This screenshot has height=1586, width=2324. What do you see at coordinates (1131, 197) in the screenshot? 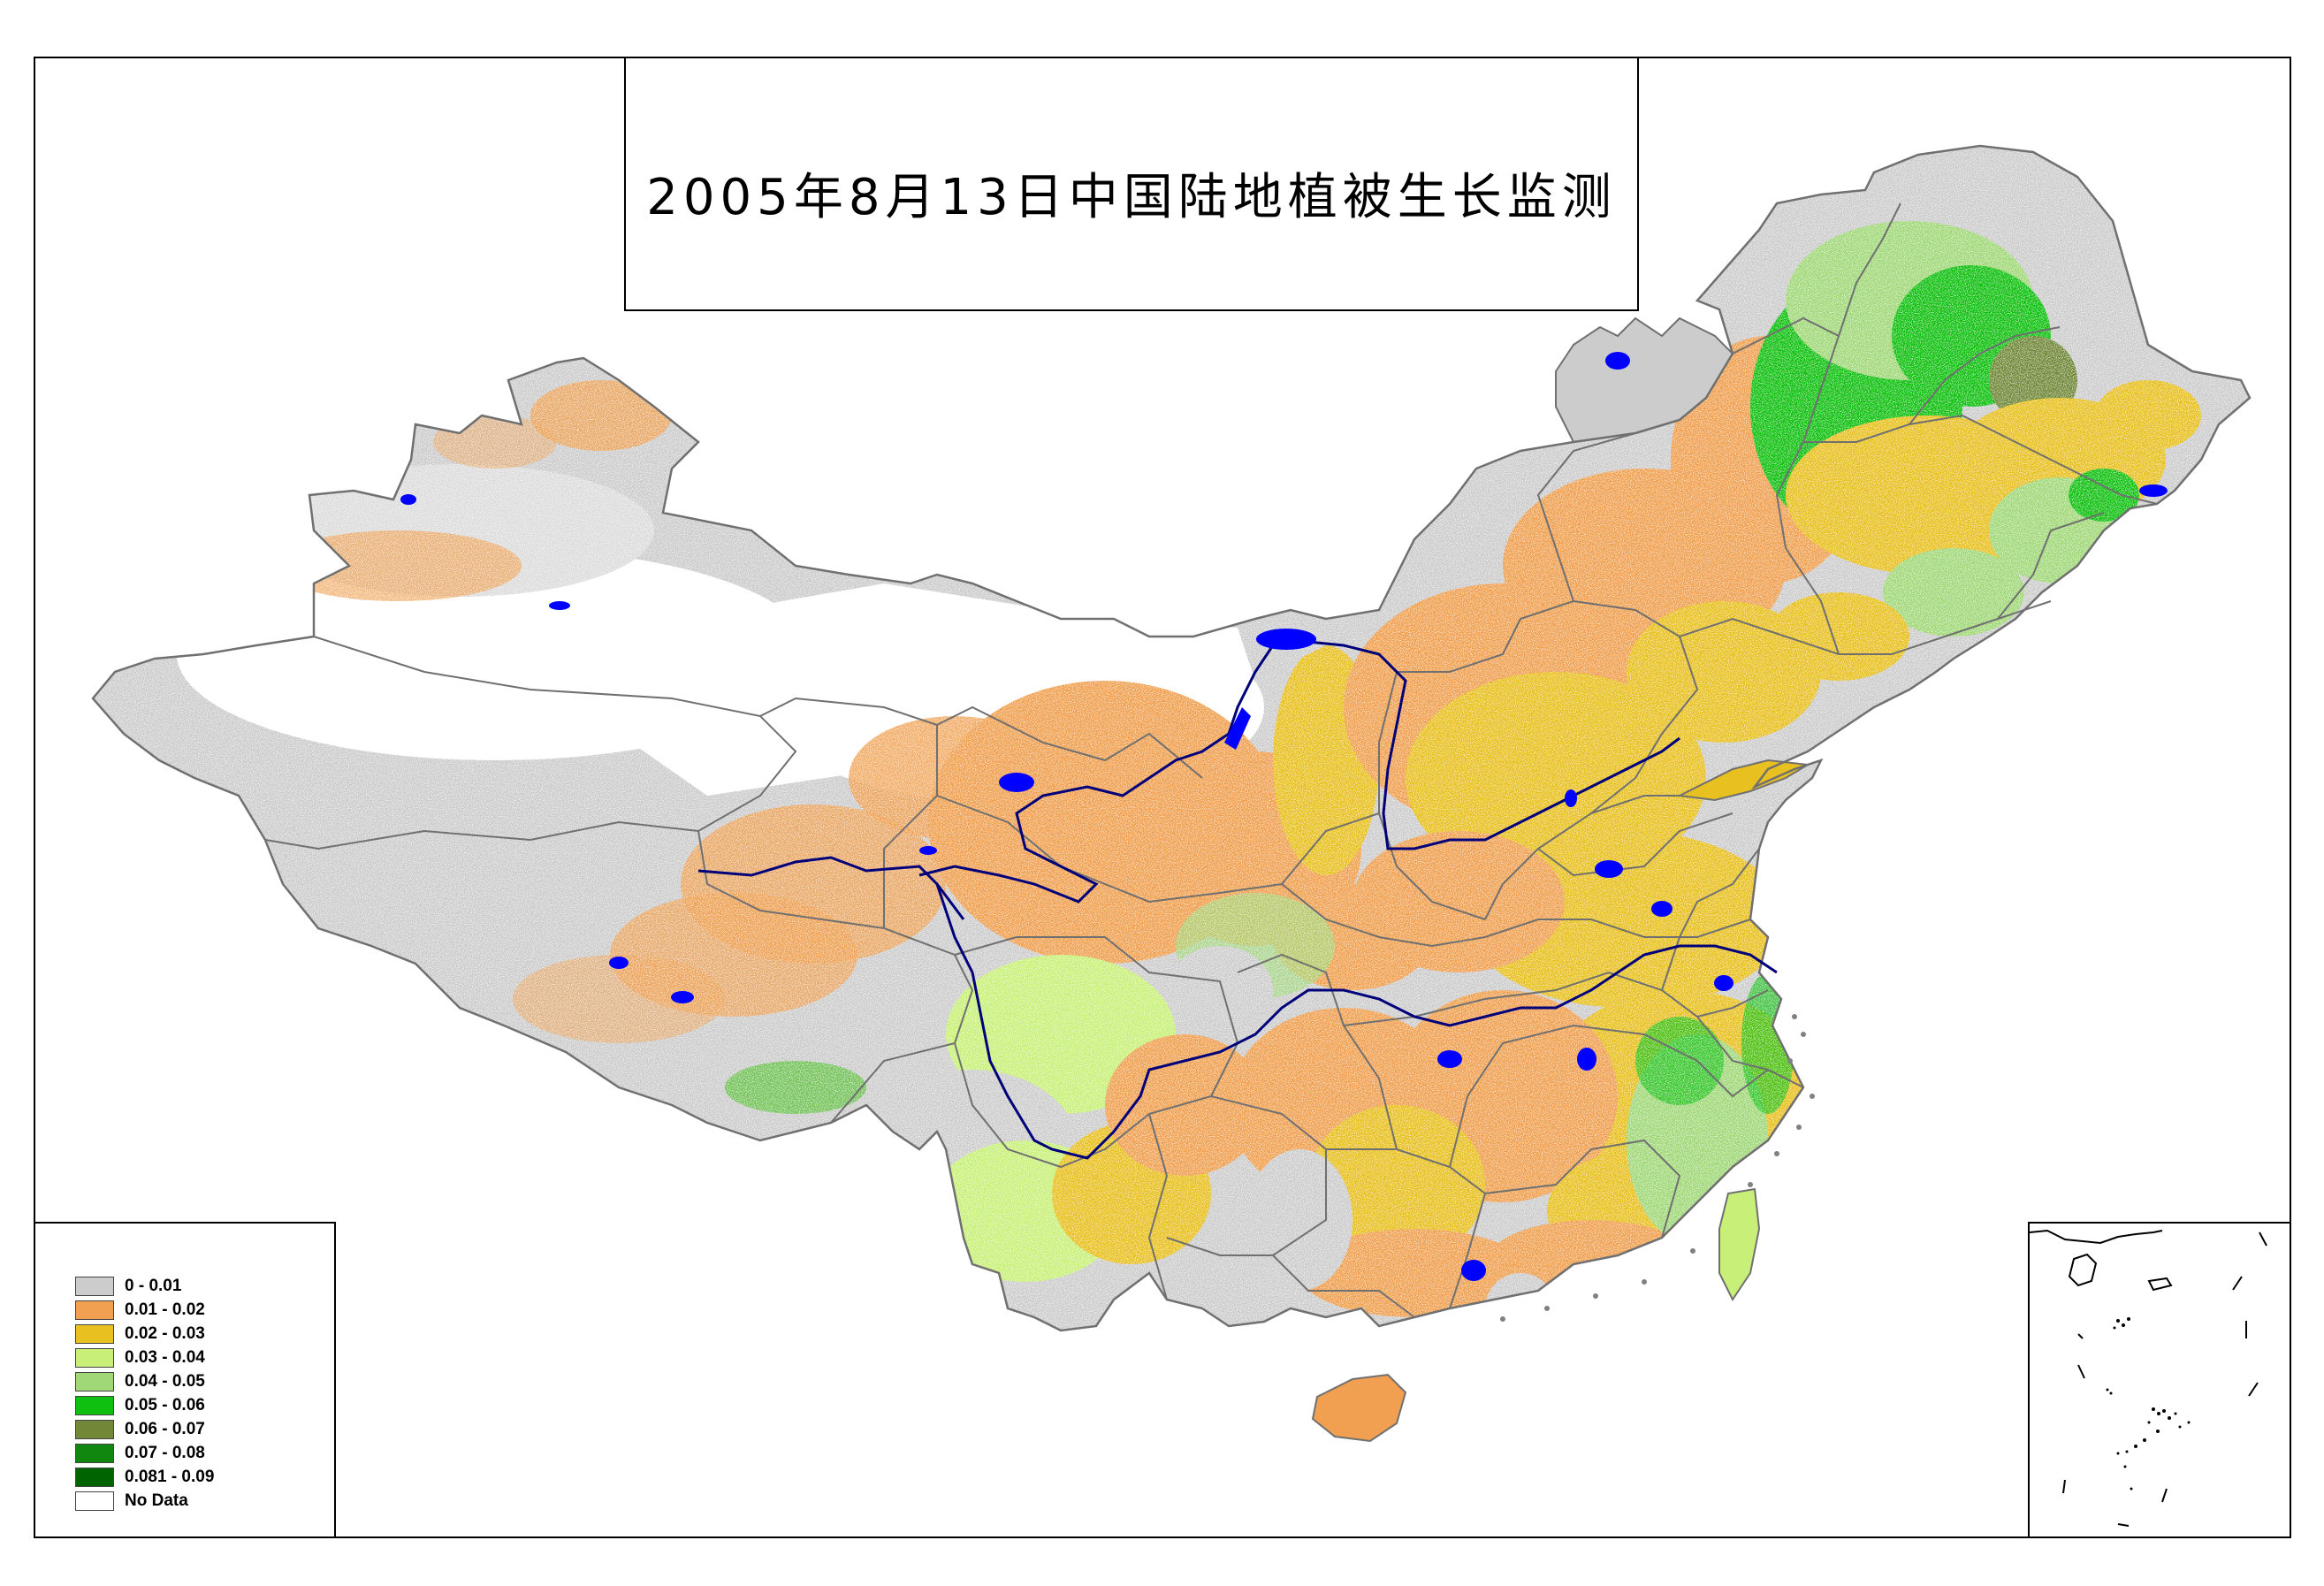
I see `map-title: 2005年8月13日中国陆地植被生长监测` at bounding box center [1131, 197].